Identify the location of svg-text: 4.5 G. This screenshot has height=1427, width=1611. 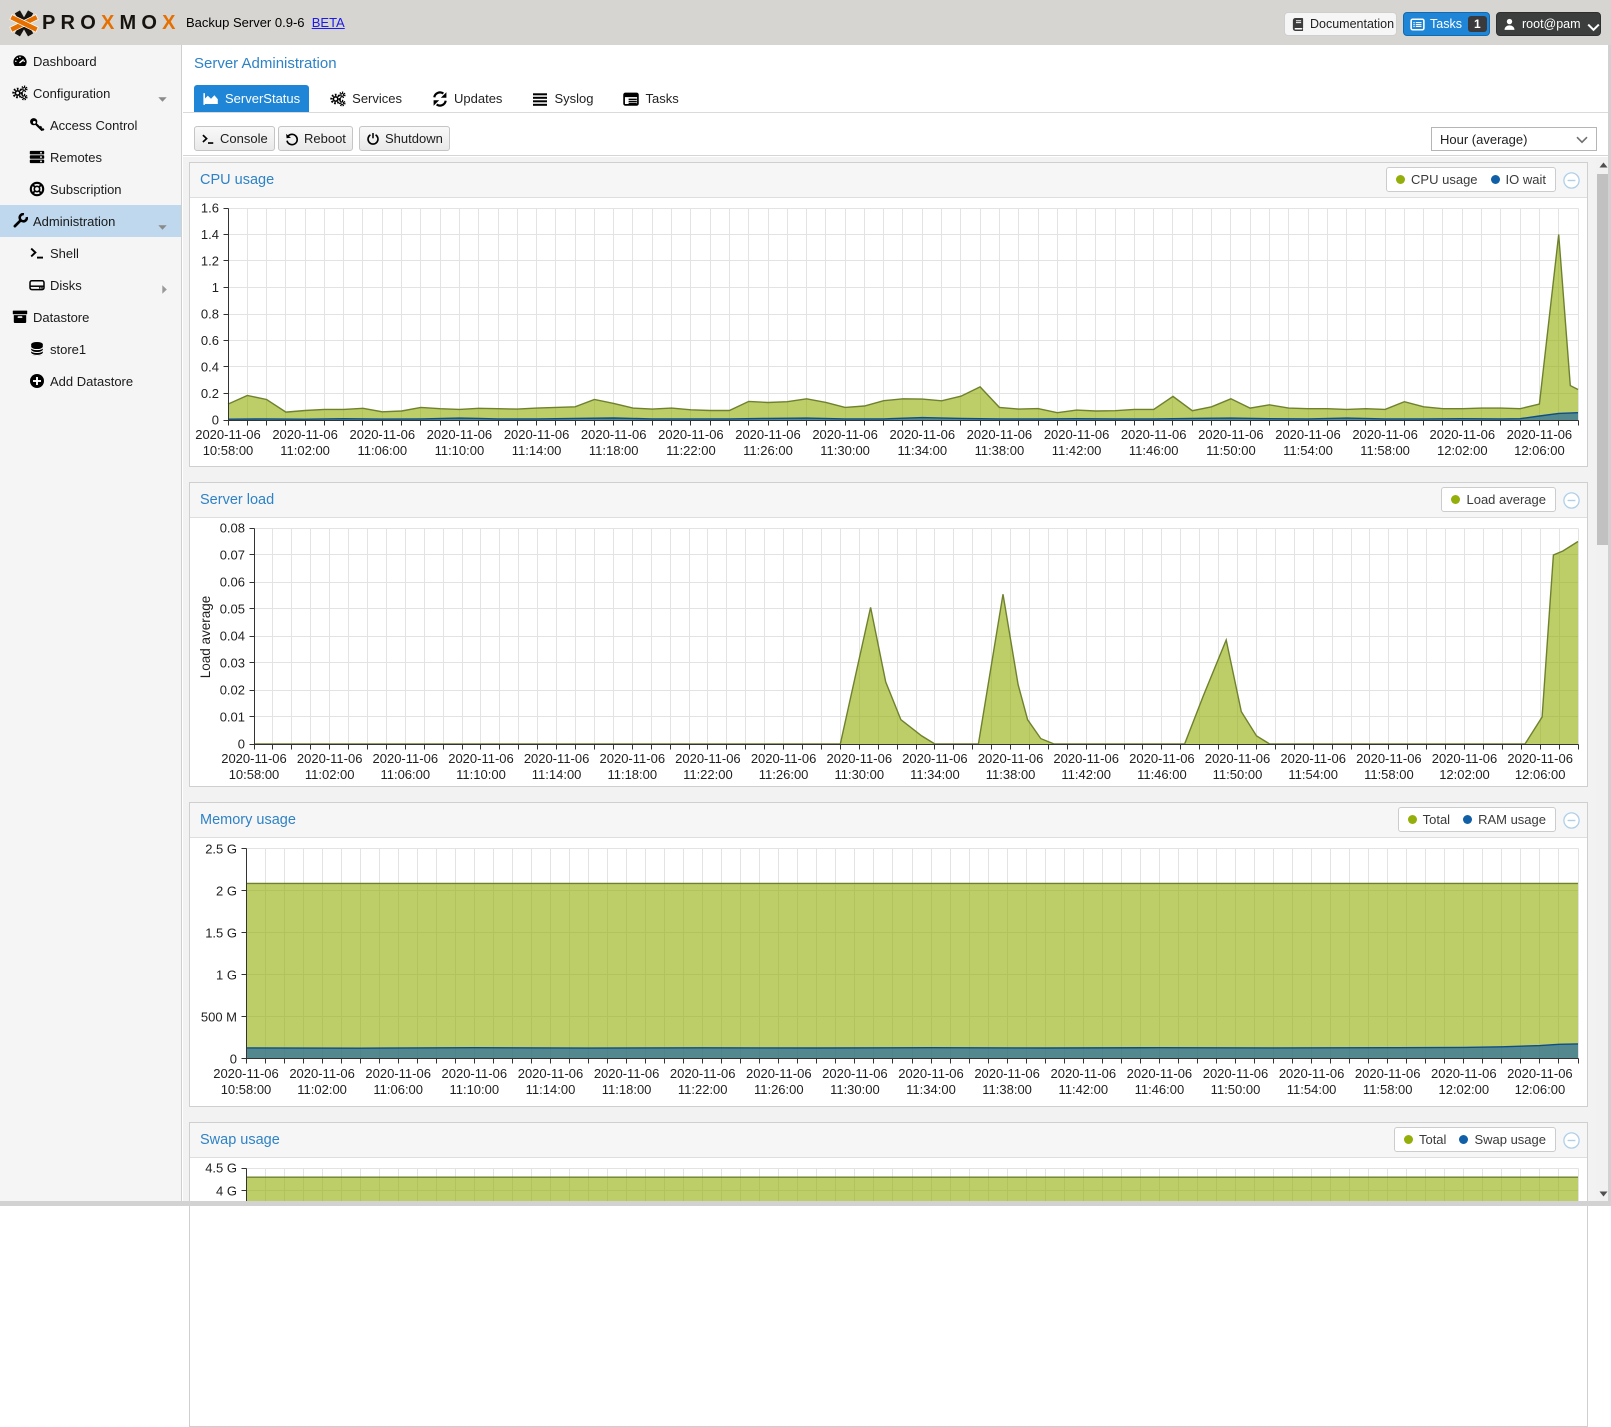
(221, 1168).